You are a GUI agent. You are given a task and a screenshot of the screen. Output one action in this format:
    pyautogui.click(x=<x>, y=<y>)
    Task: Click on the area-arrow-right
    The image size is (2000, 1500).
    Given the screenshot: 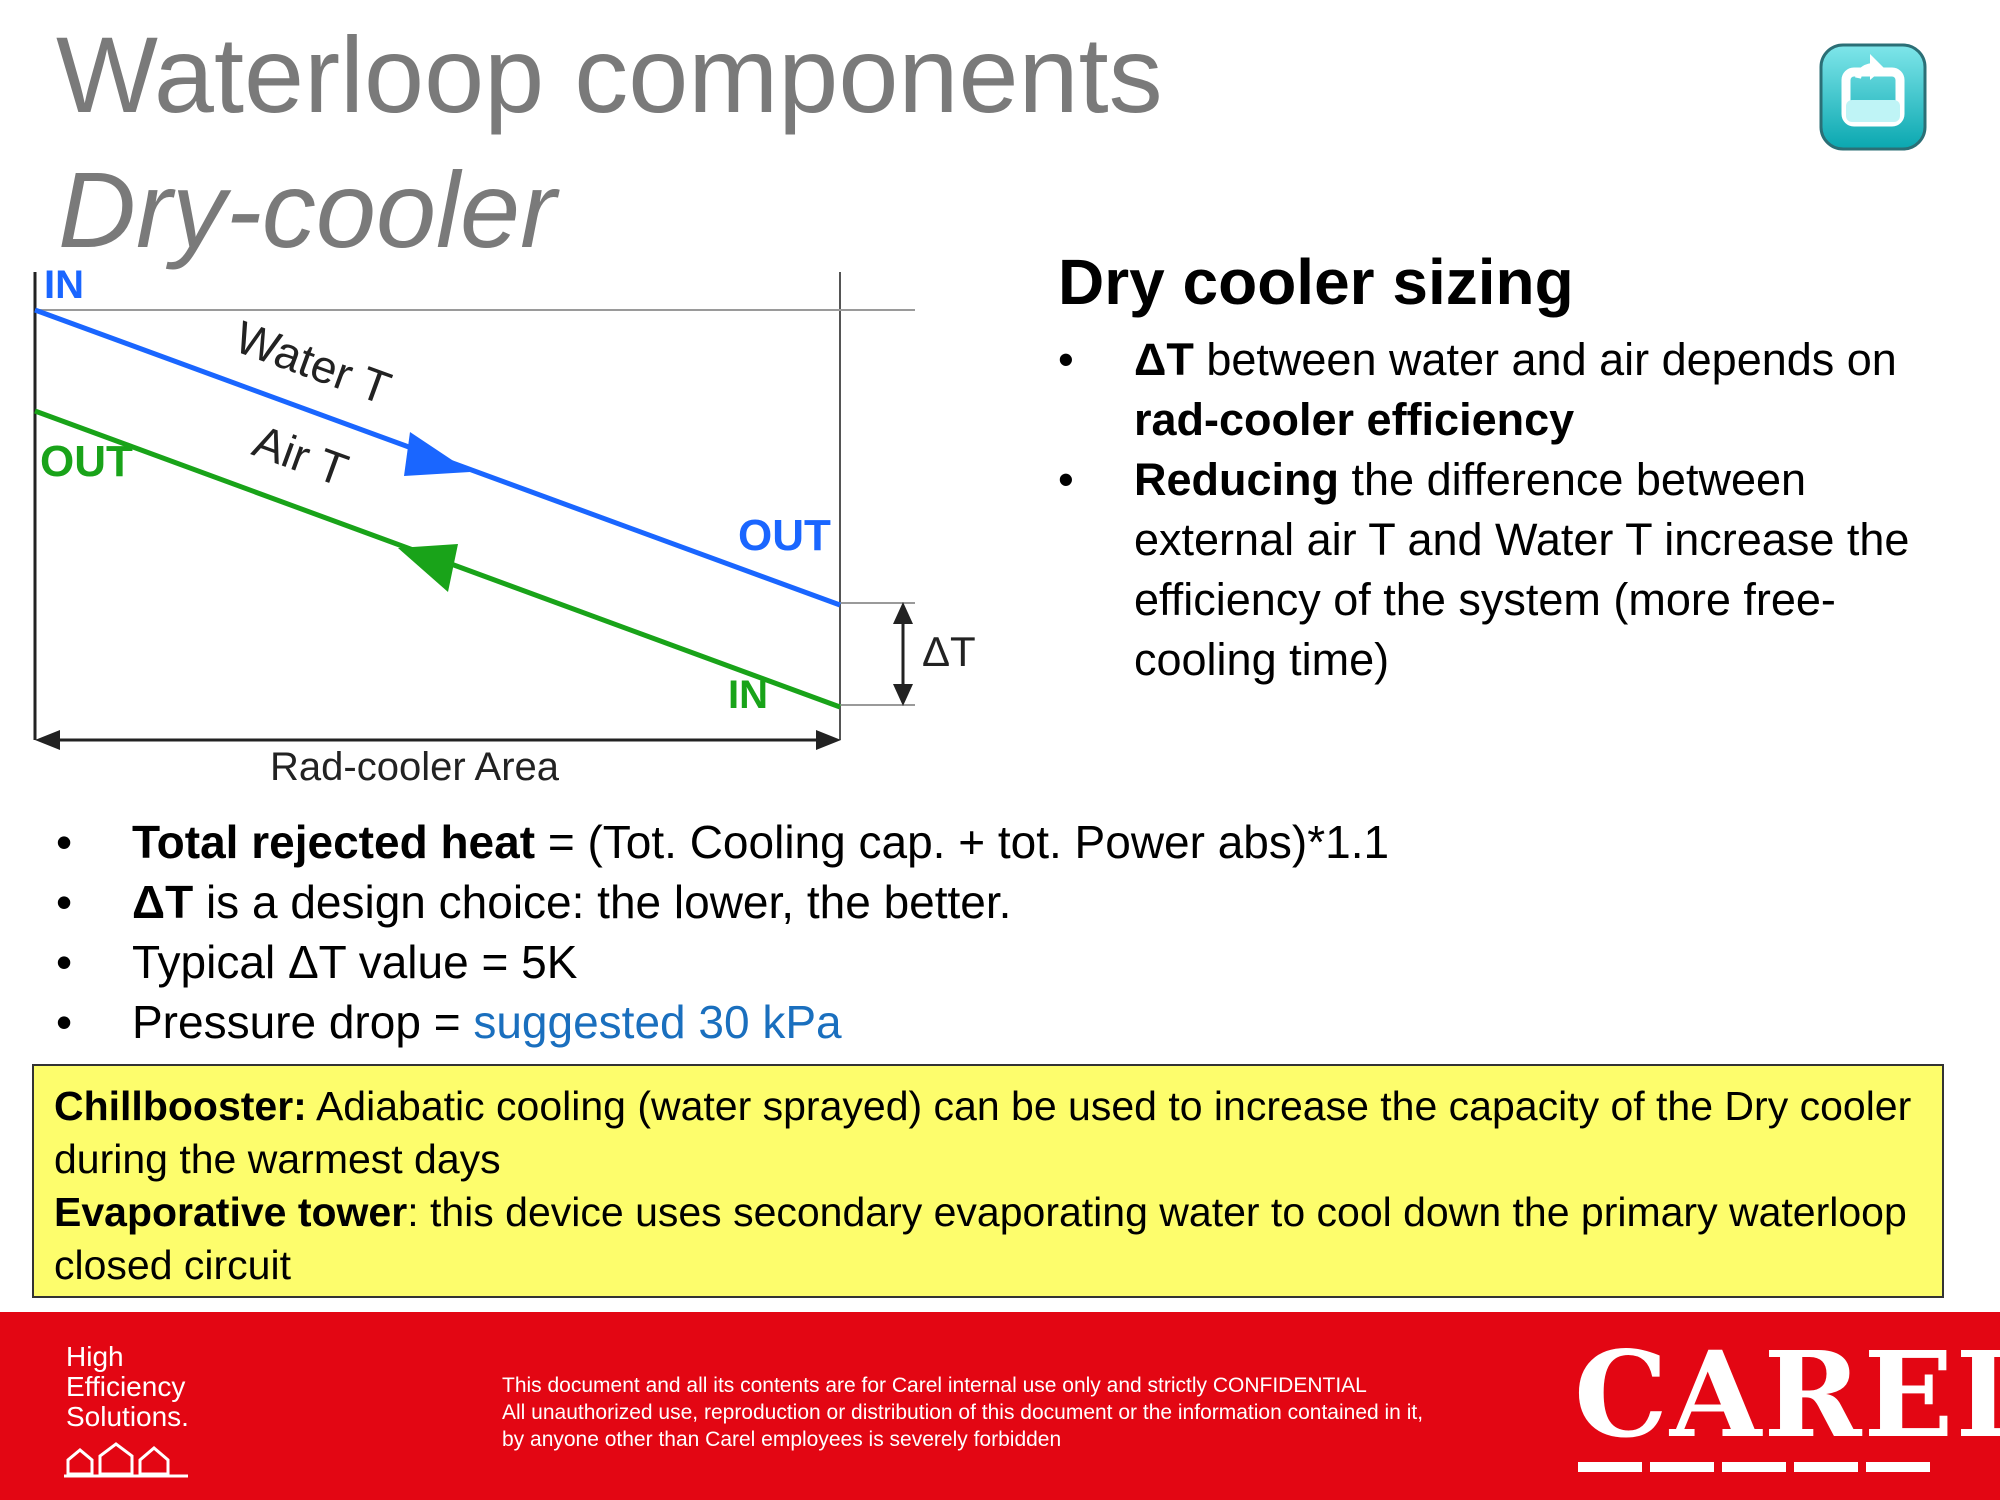 What is the action you would take?
    pyautogui.click(x=828, y=740)
    